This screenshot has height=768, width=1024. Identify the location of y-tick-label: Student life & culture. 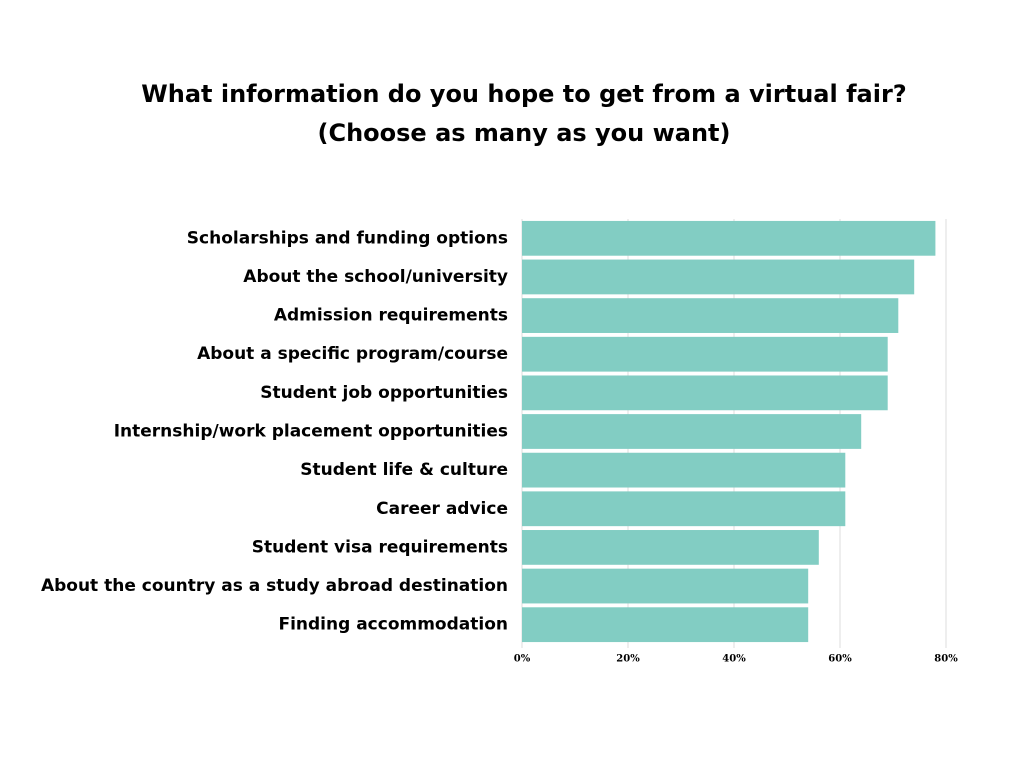
(404, 470).